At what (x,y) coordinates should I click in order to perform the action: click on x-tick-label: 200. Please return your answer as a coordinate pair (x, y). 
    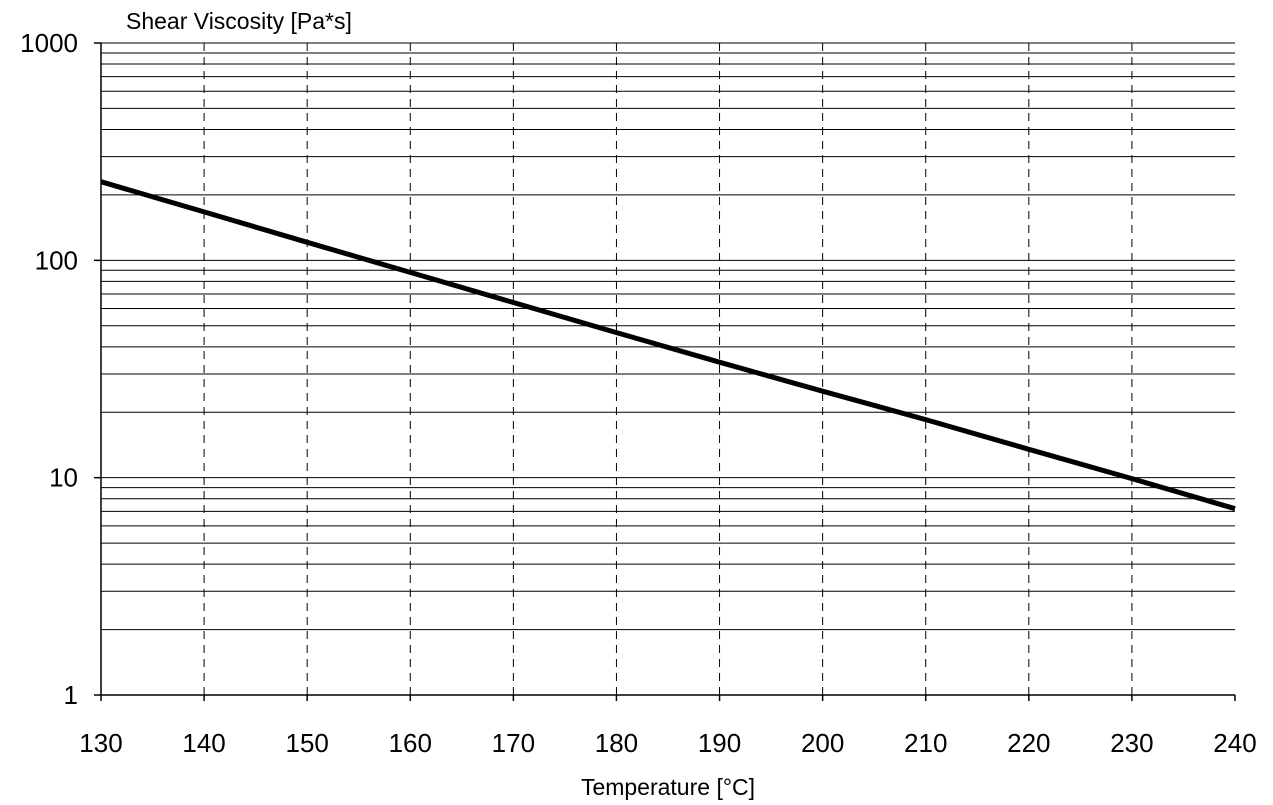
    Looking at the image, I should click on (822, 743).